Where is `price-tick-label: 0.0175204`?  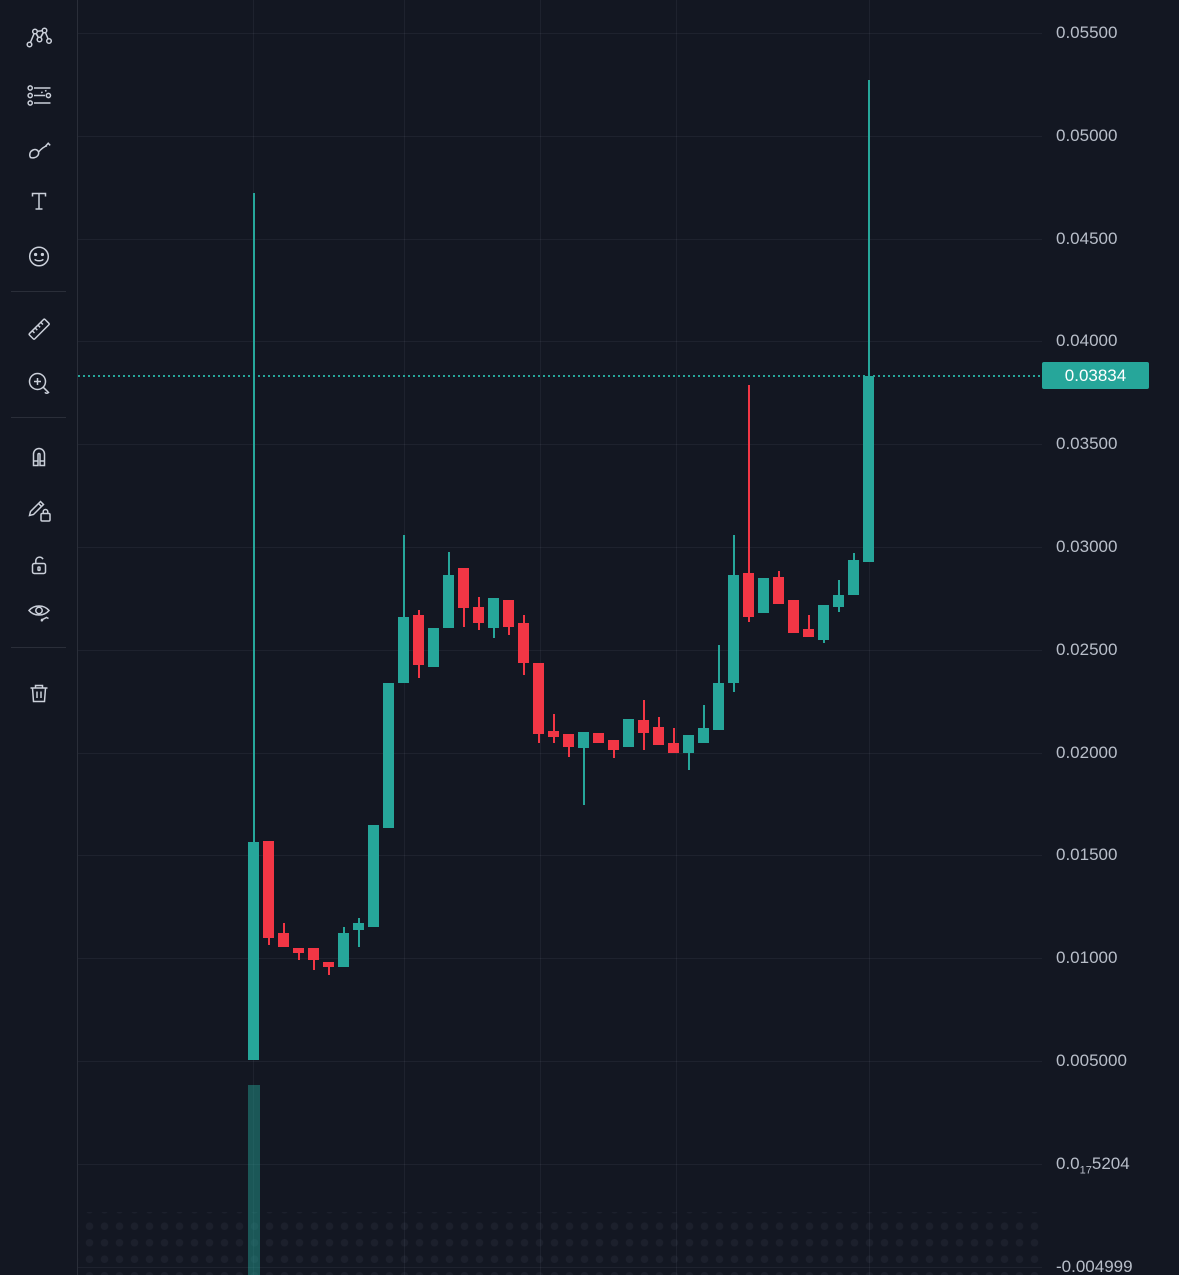 price-tick-label: 0.0175204 is located at coordinates (1093, 1165).